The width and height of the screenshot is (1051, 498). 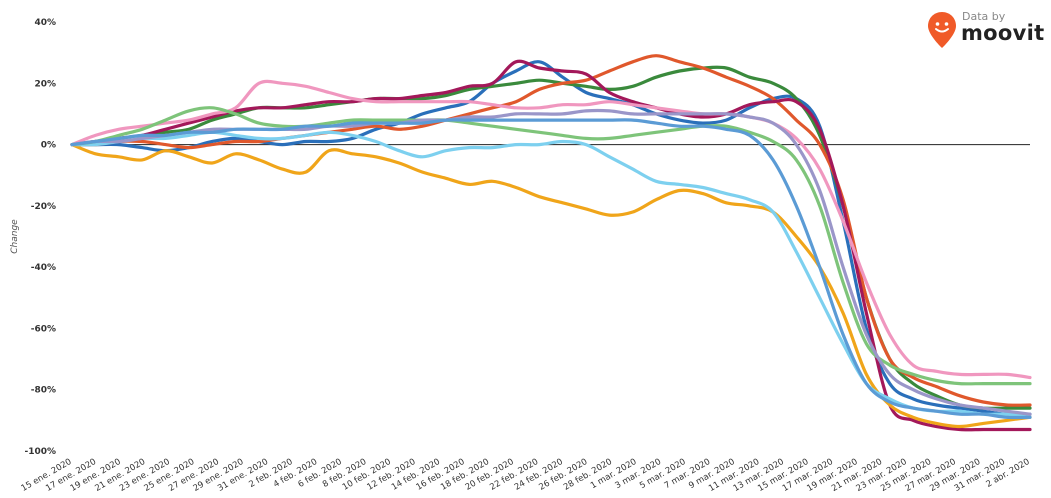 What do you see at coordinates (15, 236) in the screenshot?
I see `y-axis-label: Change` at bounding box center [15, 236].